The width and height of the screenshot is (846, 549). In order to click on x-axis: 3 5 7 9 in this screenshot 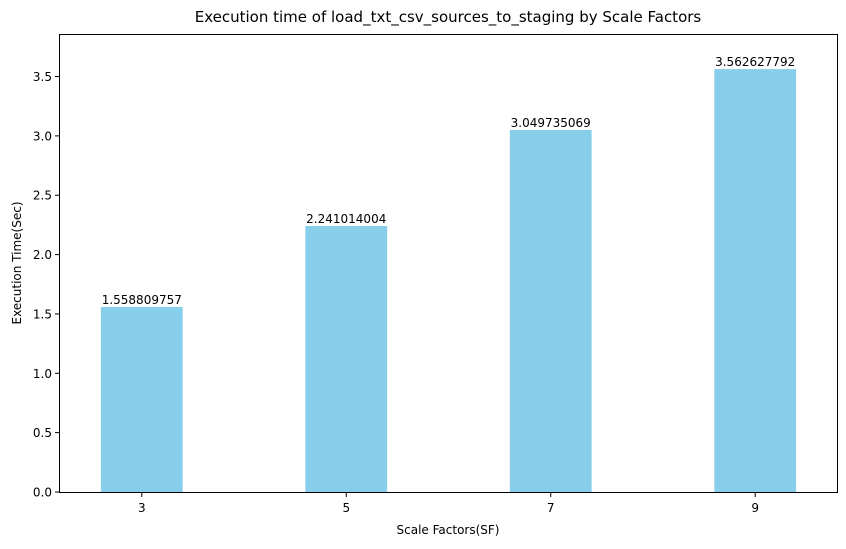, I will do `click(448, 503)`.